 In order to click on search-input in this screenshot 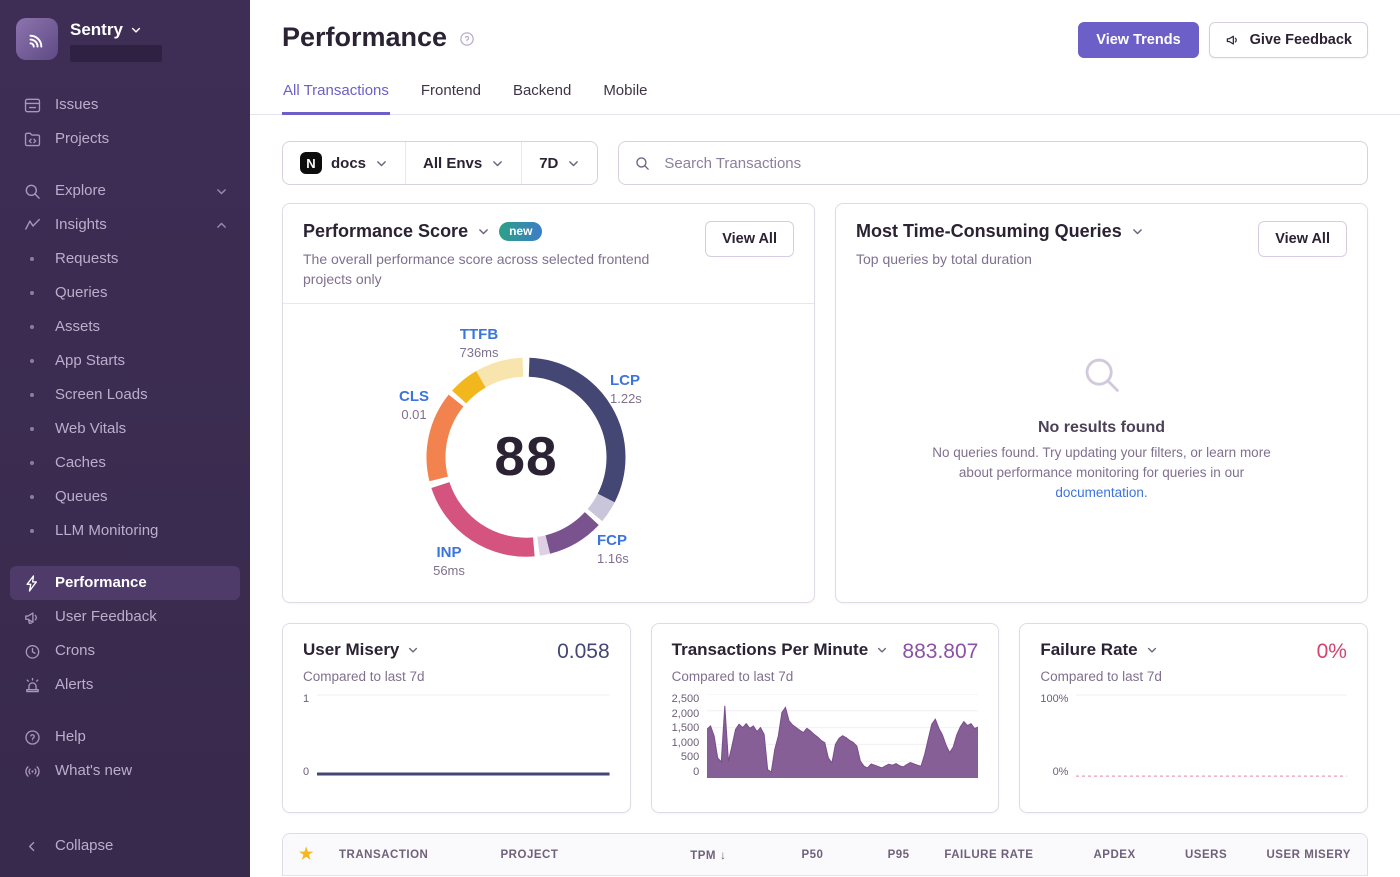, I will do `click(1007, 163)`.